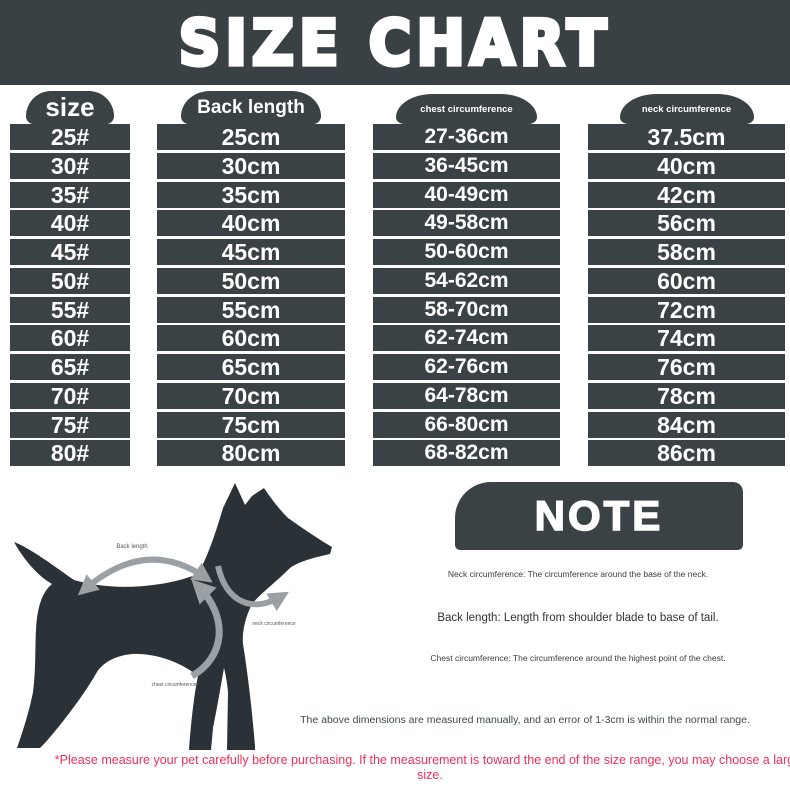  Describe the element at coordinates (131, 547) in the screenshot. I see `back-length-label: Back length` at that location.